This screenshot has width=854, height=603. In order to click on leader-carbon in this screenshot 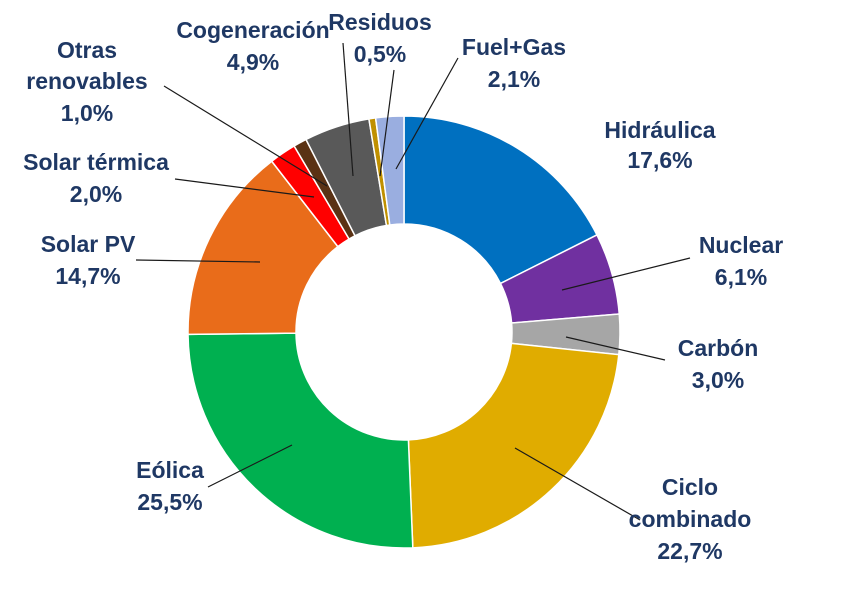, I will do `click(615, 348)`.